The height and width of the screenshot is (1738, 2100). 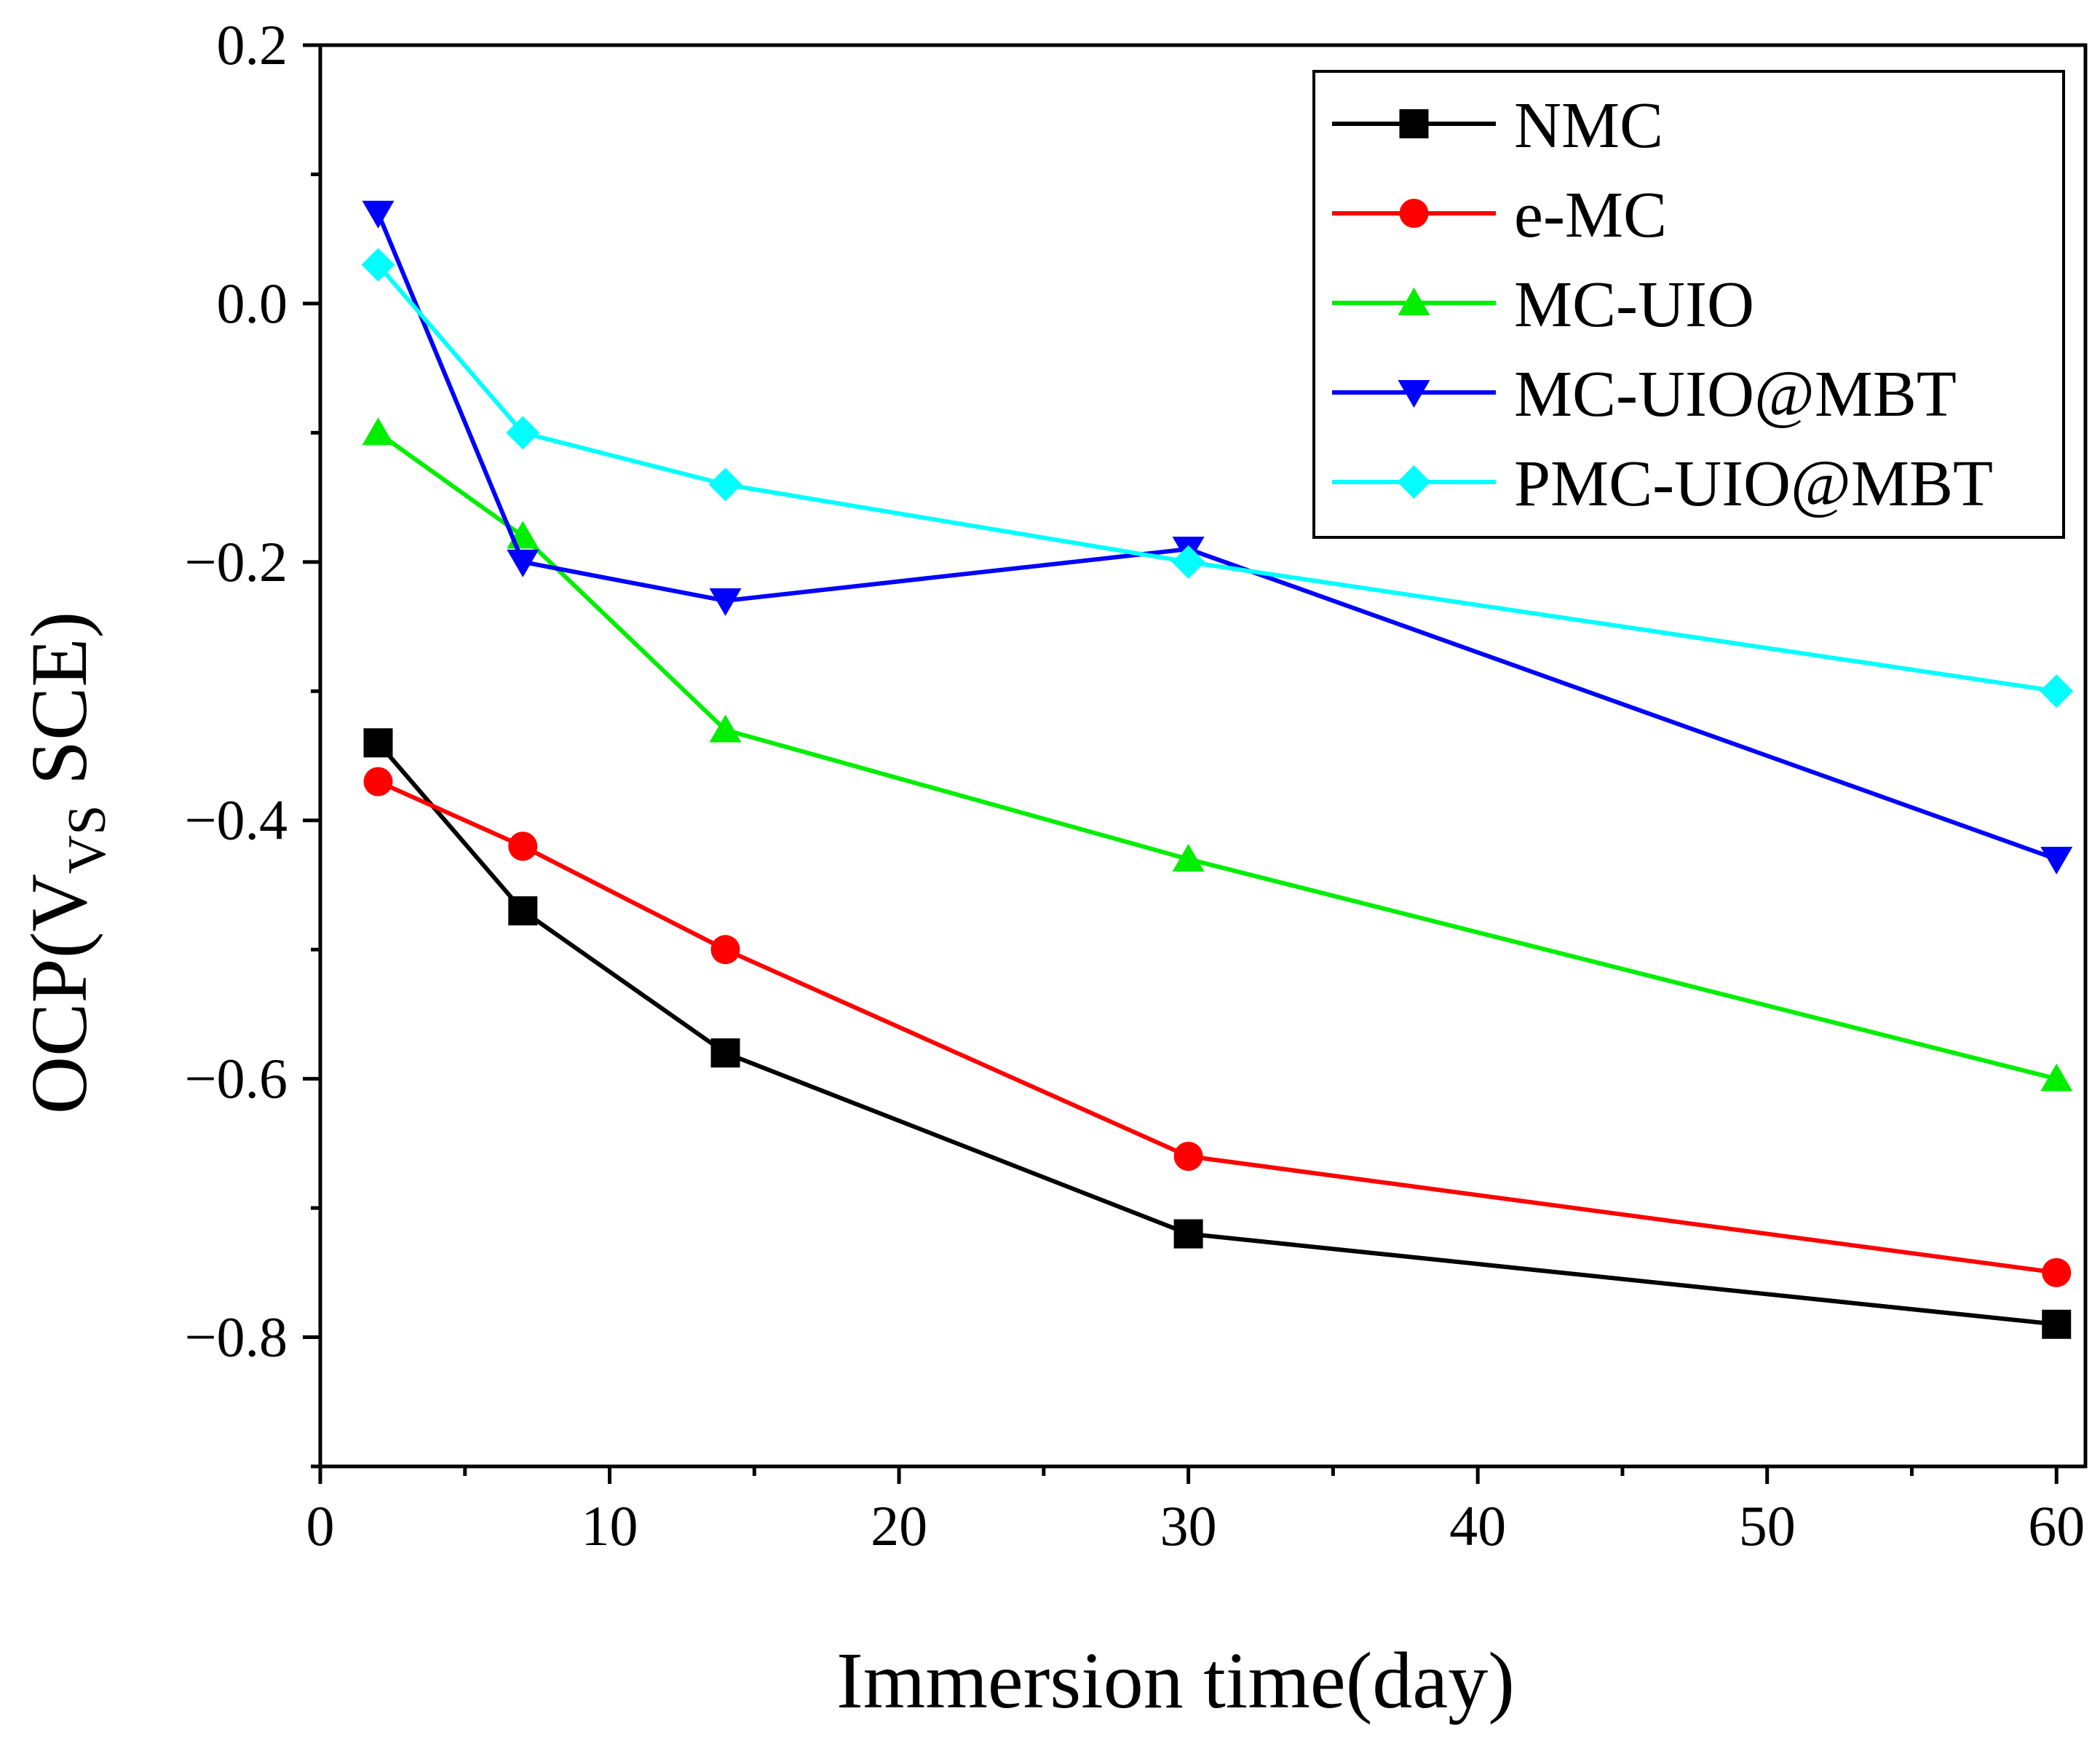 What do you see at coordinates (1497, 126) in the screenshot?
I see `legend-entry-nmc: NMC` at bounding box center [1497, 126].